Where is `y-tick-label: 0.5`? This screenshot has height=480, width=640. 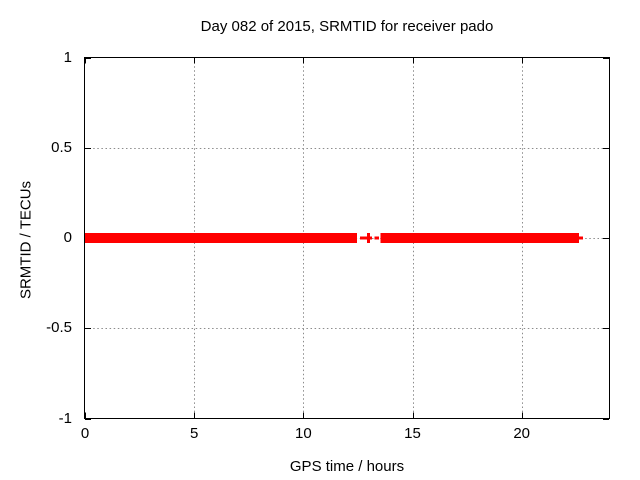 y-tick-label: 0.5 is located at coordinates (61, 147).